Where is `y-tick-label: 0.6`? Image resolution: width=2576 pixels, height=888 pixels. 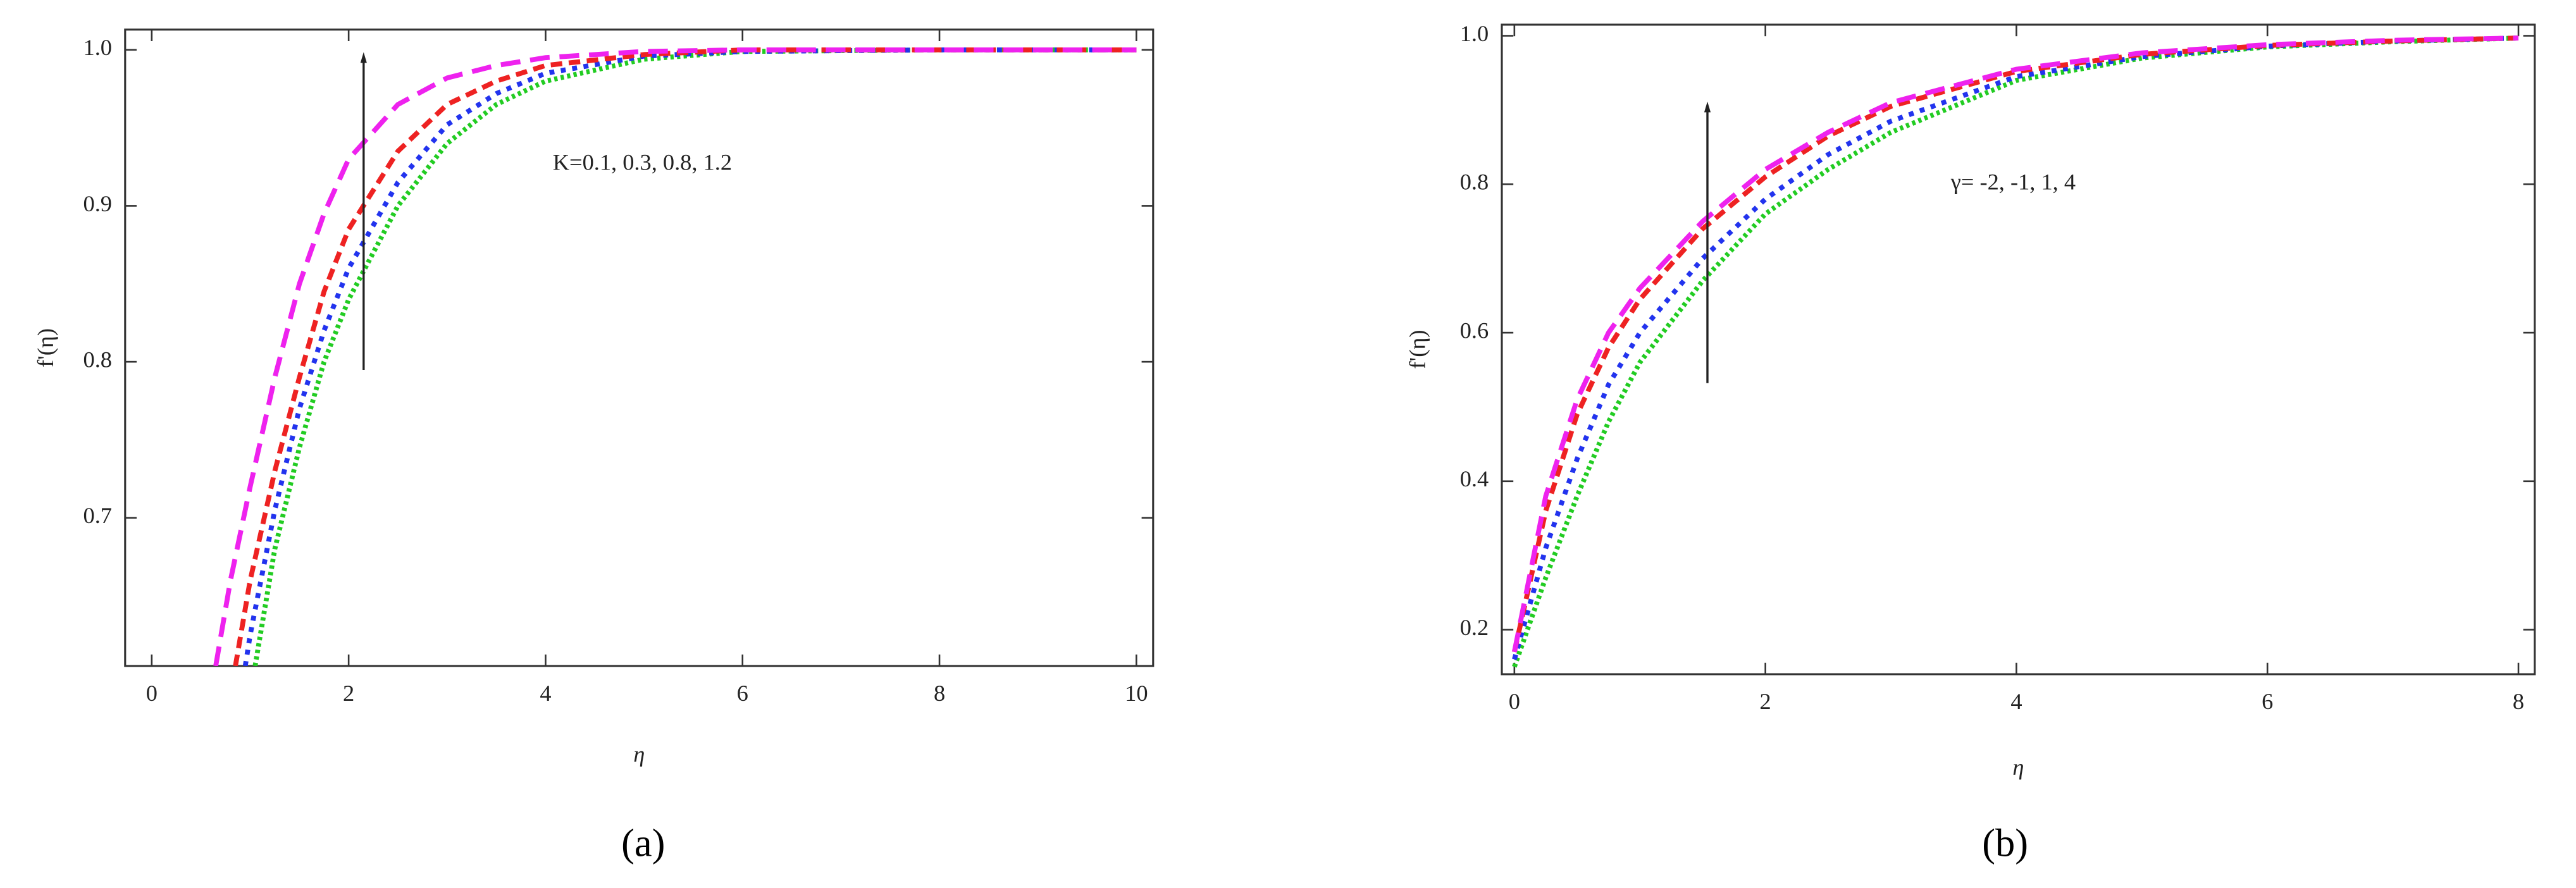 y-tick-label: 0.6 is located at coordinates (1474, 330).